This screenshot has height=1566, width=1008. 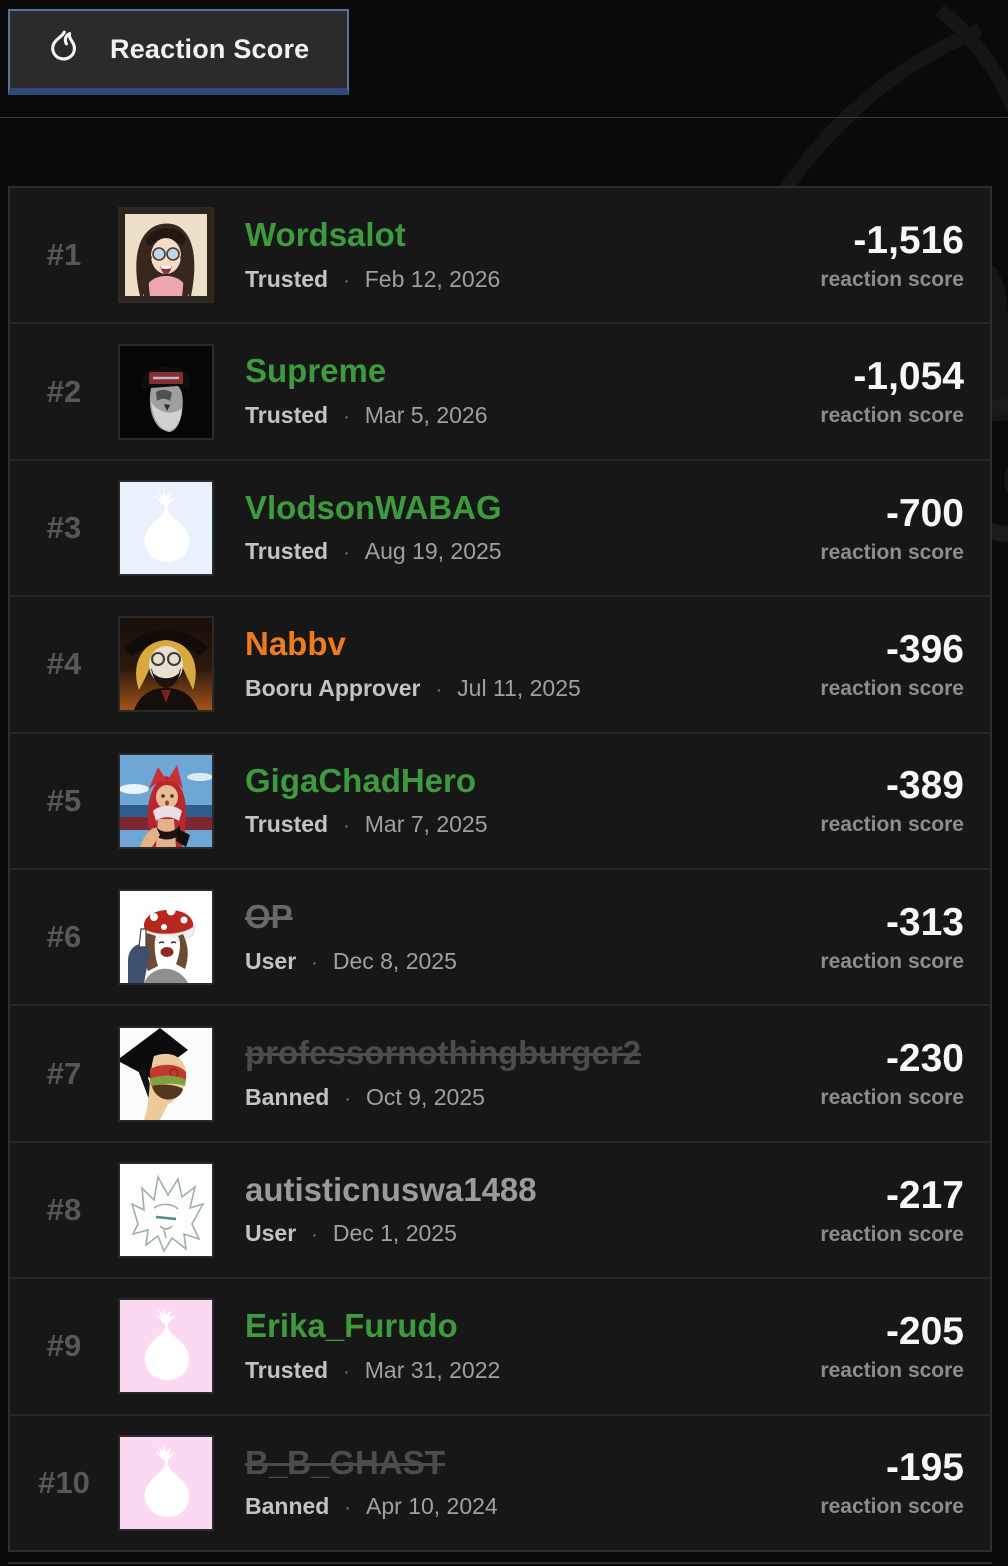 What do you see at coordinates (532, 824) in the screenshot?
I see `user-meta: Trusted · Mar 7, 2025` at bounding box center [532, 824].